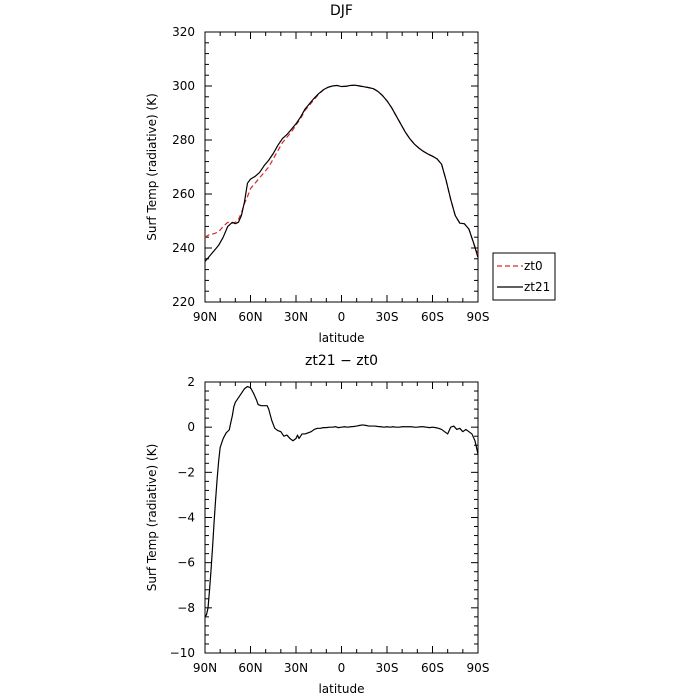  I want to click on series-line-zt0, so click(341, 169).